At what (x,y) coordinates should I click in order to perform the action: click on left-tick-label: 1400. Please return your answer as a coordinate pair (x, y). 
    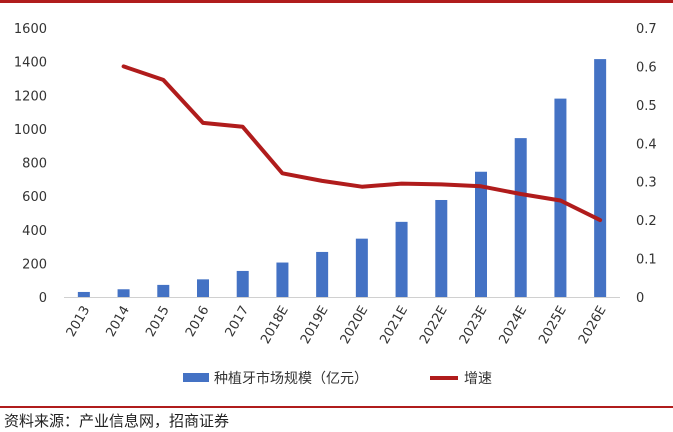
    Looking at the image, I should click on (30, 63).